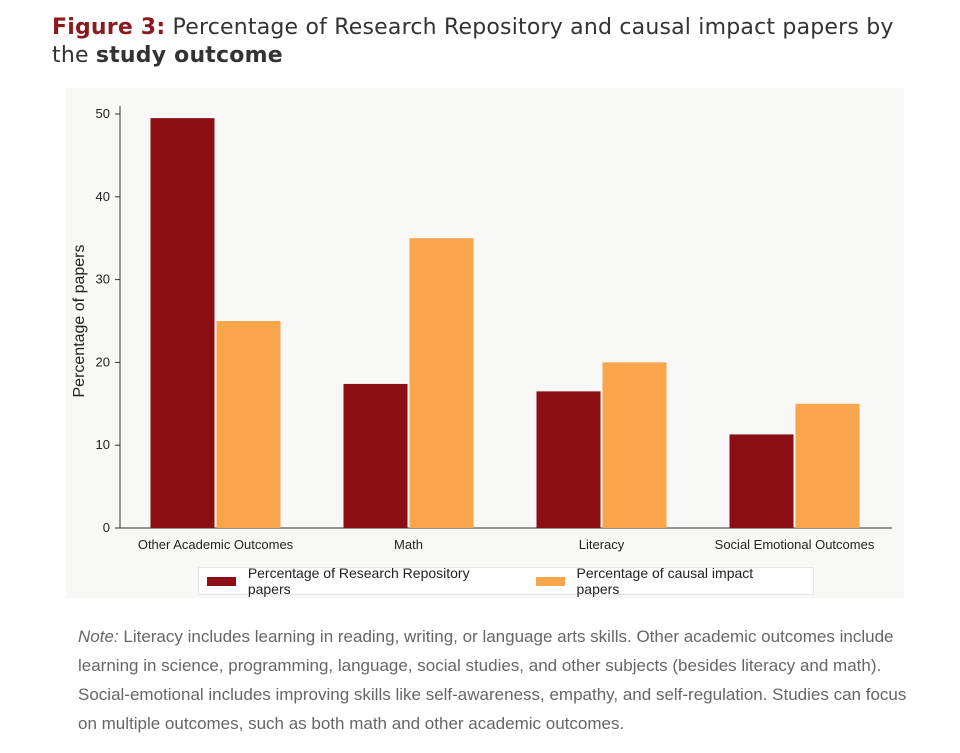 Image resolution: width=960 pixels, height=753 pixels. What do you see at coordinates (103, 196) in the screenshot?
I see `y-tick-label: 40` at bounding box center [103, 196].